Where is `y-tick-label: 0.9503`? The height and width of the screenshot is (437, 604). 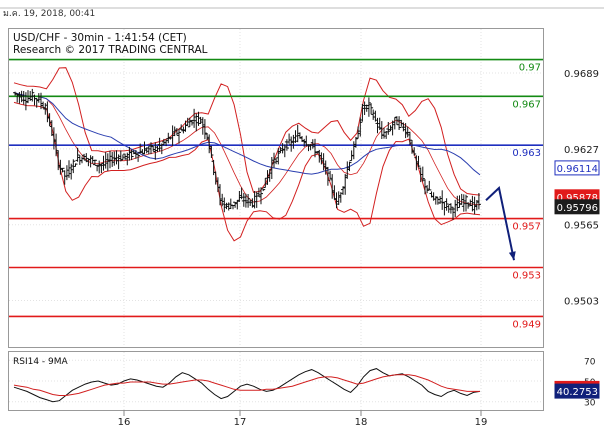
y-tick-label: 0.9503 is located at coordinates (581, 302).